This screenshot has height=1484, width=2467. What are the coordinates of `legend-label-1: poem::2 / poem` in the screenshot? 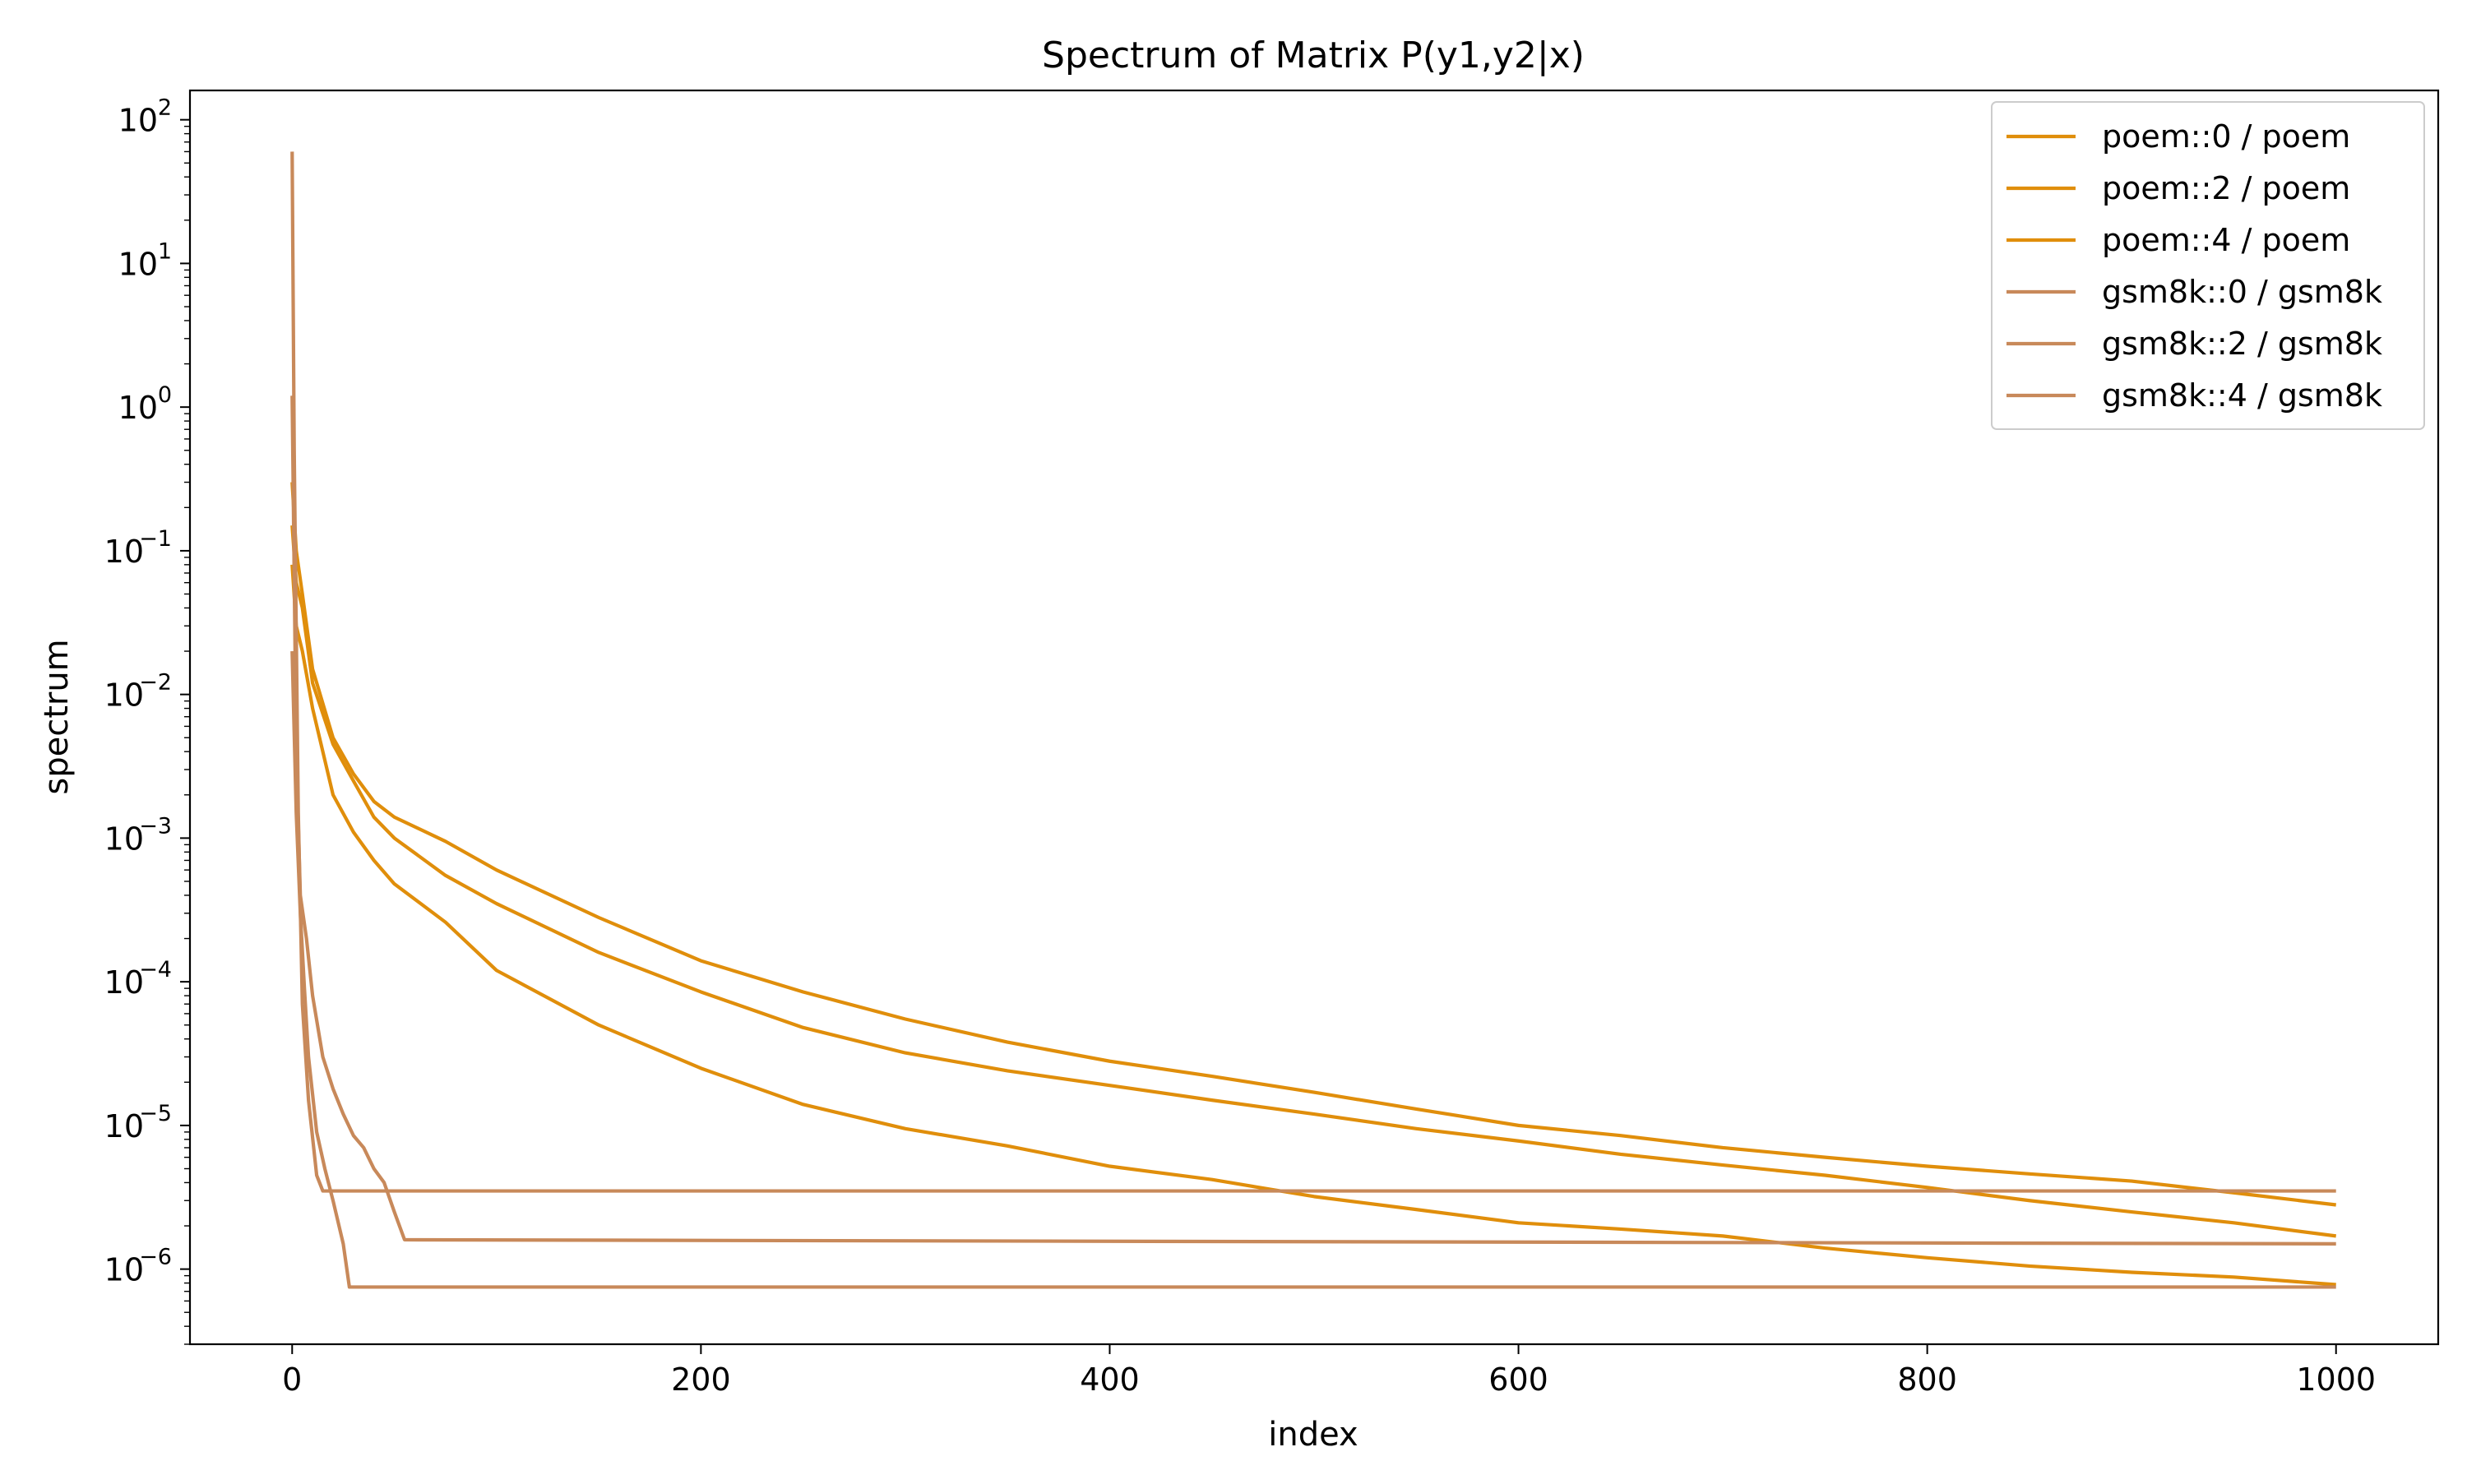 It's located at (2226, 188).